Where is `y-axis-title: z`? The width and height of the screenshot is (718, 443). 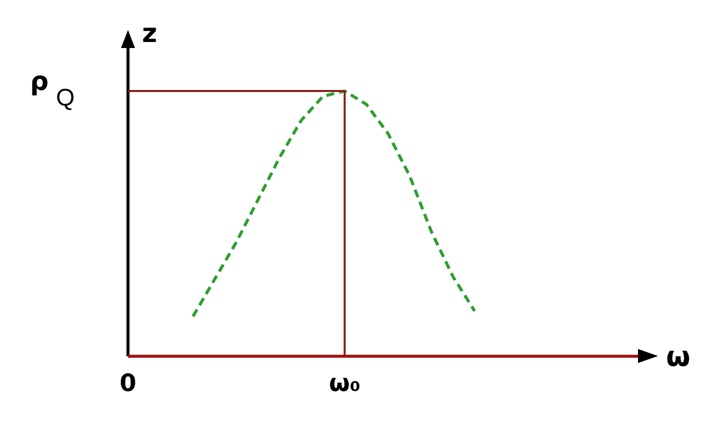 y-axis-title: z is located at coordinates (150, 34).